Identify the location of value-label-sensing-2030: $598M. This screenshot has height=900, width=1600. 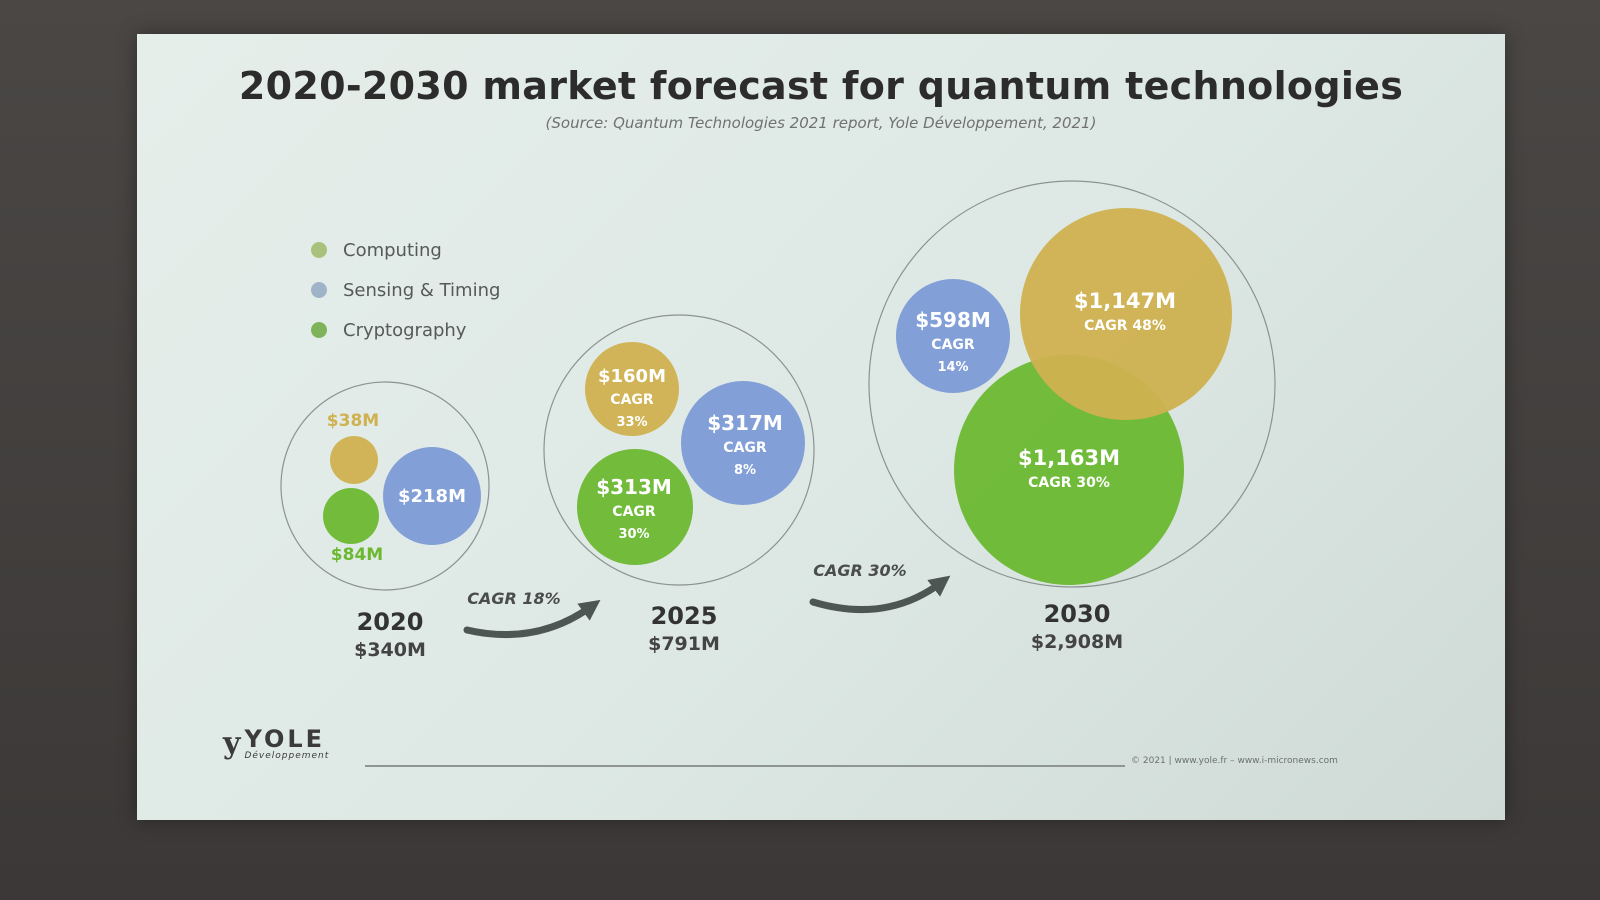
(953, 320).